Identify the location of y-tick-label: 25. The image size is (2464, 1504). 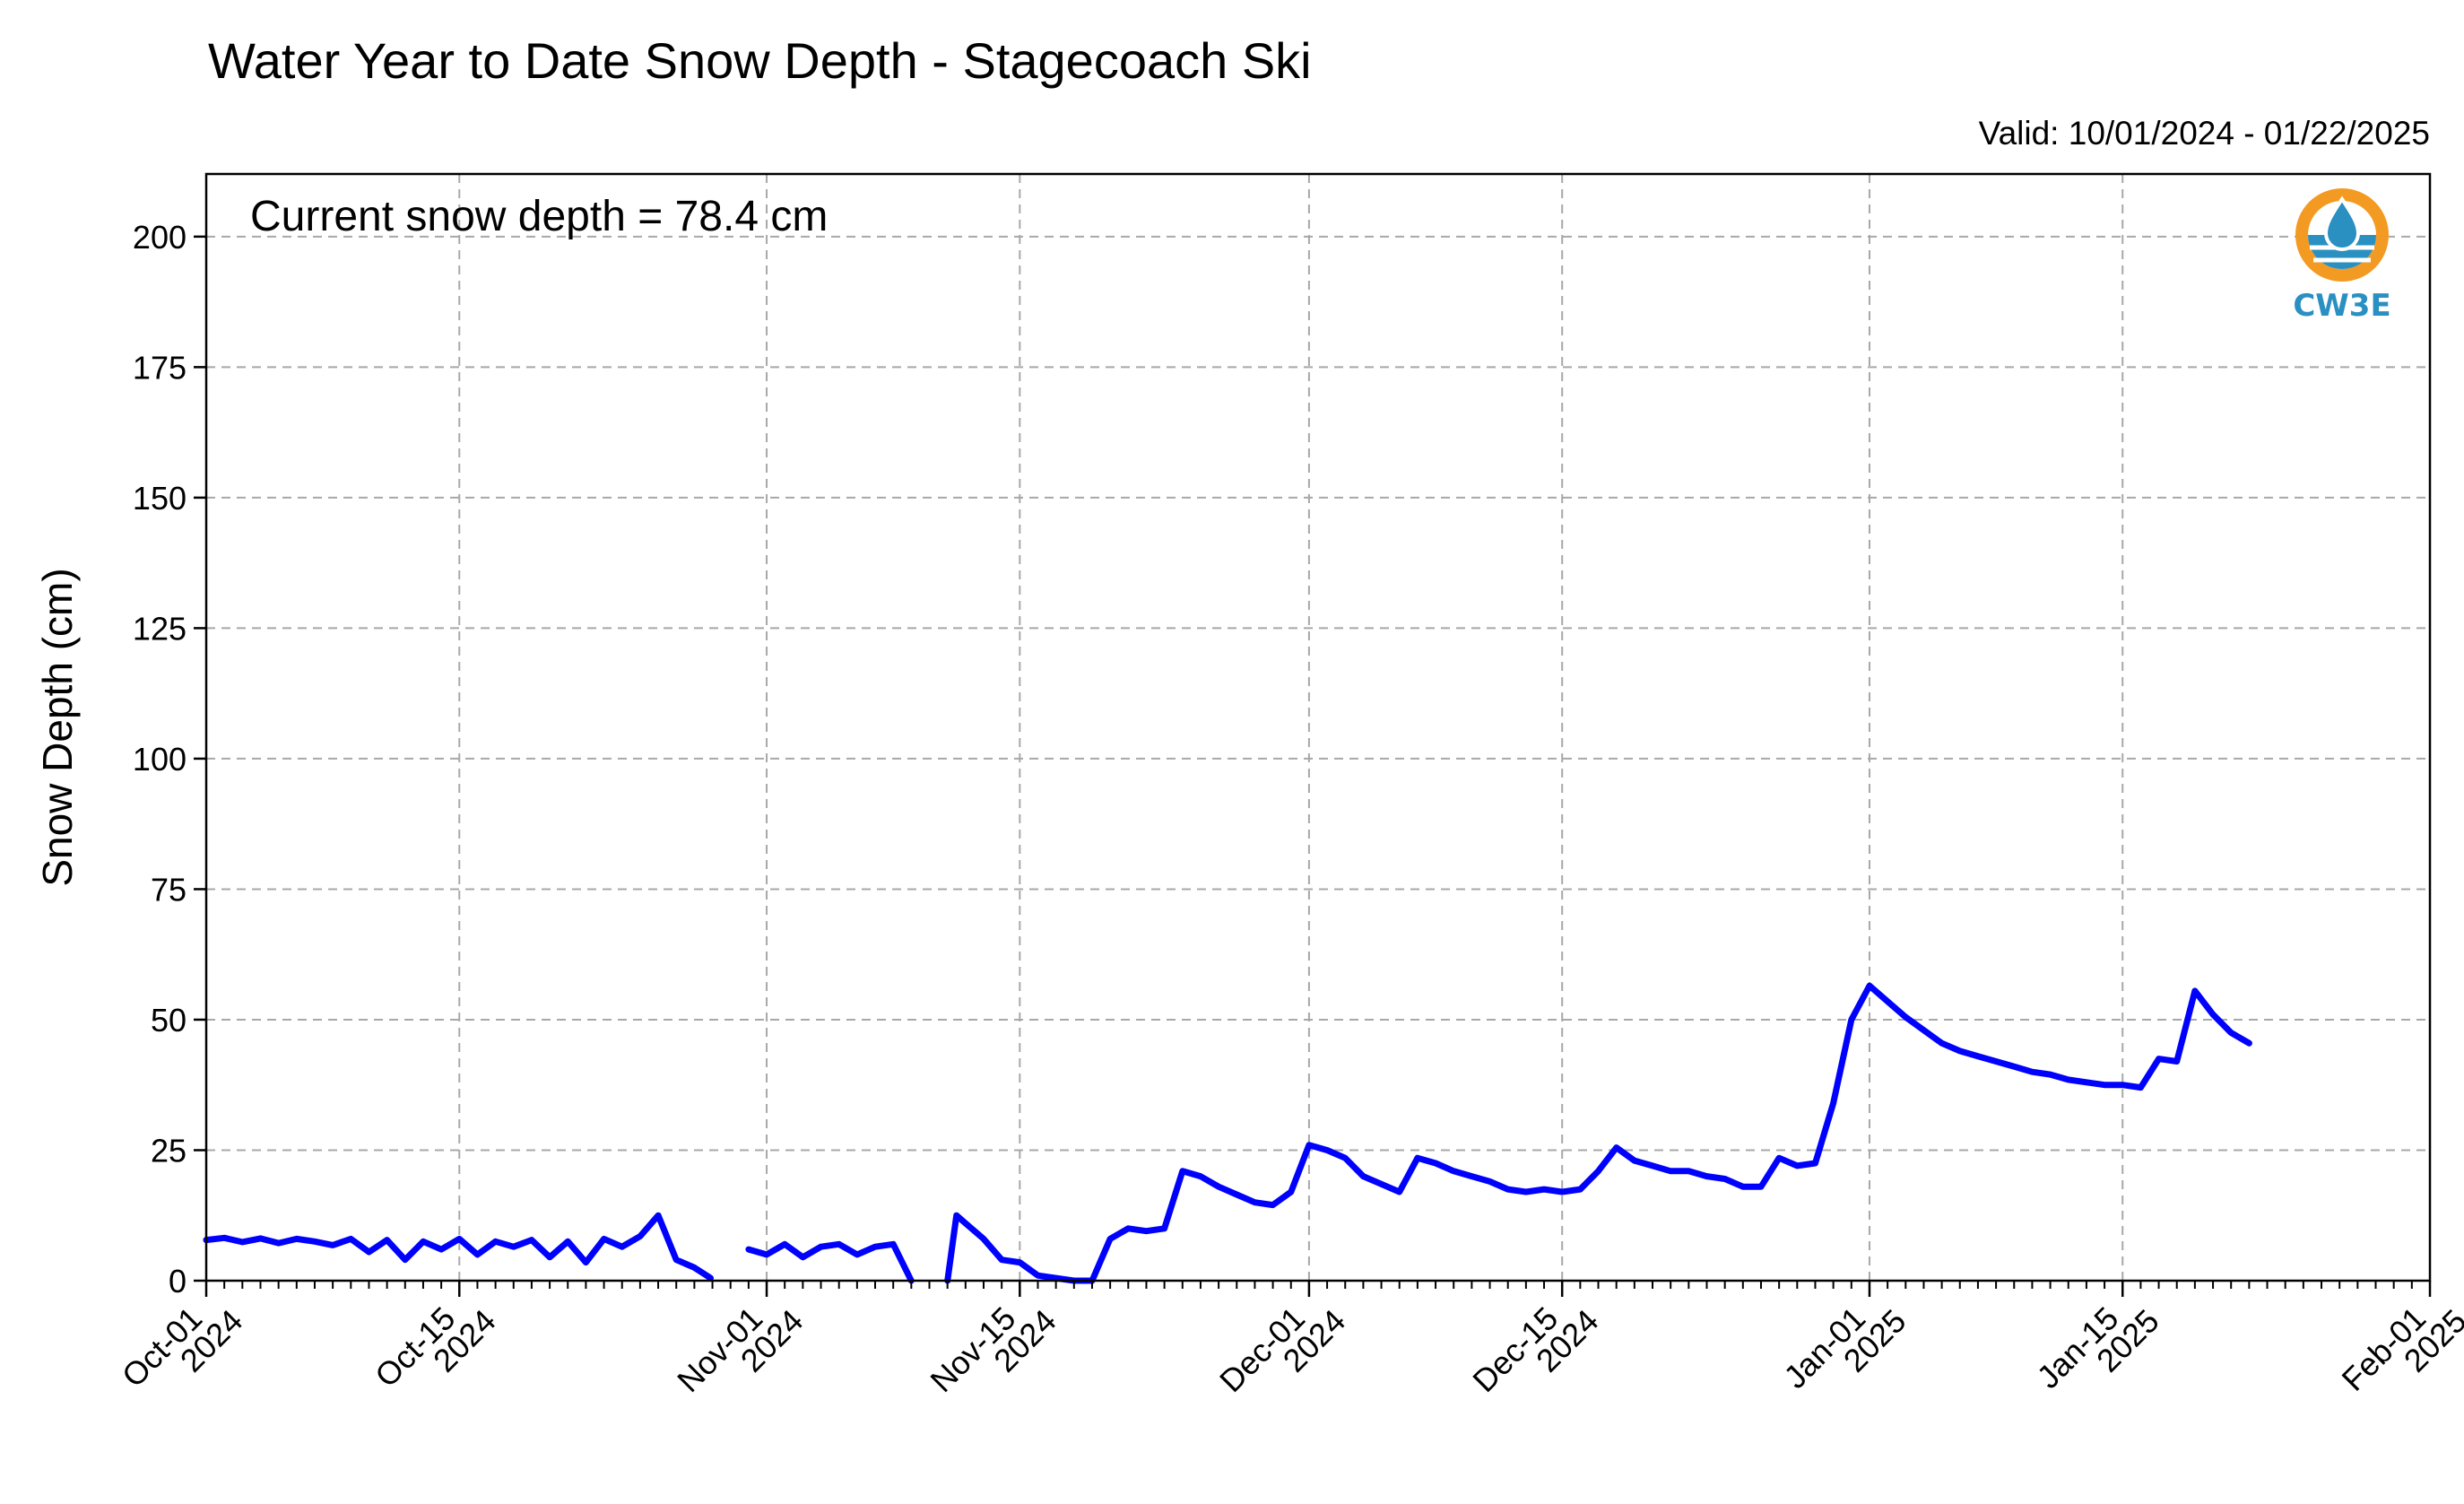
(169, 1150).